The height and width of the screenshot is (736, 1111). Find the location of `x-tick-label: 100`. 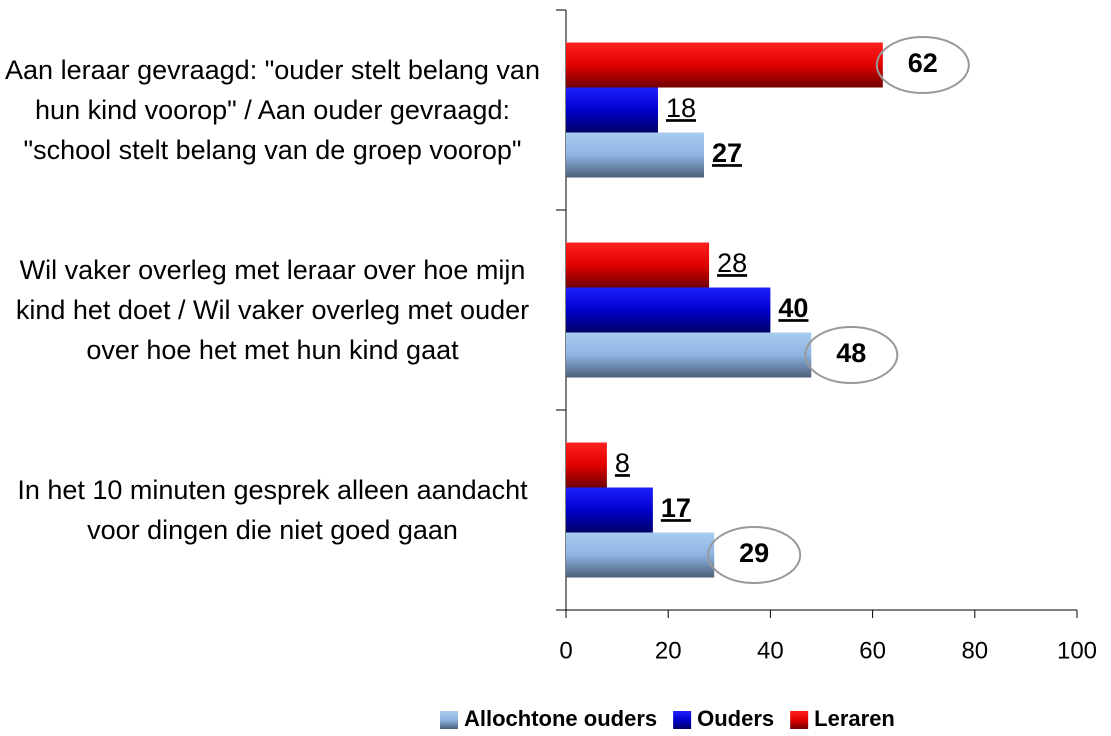

x-tick-label: 100 is located at coordinates (1077, 650).